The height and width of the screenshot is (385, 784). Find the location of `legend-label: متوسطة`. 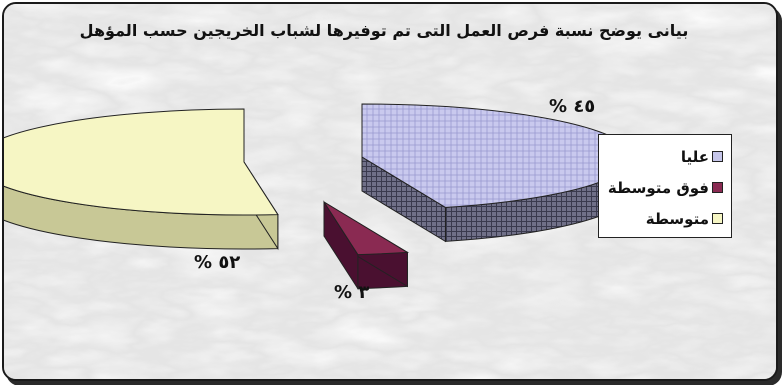

legend-label: متوسطة is located at coordinates (677, 218).